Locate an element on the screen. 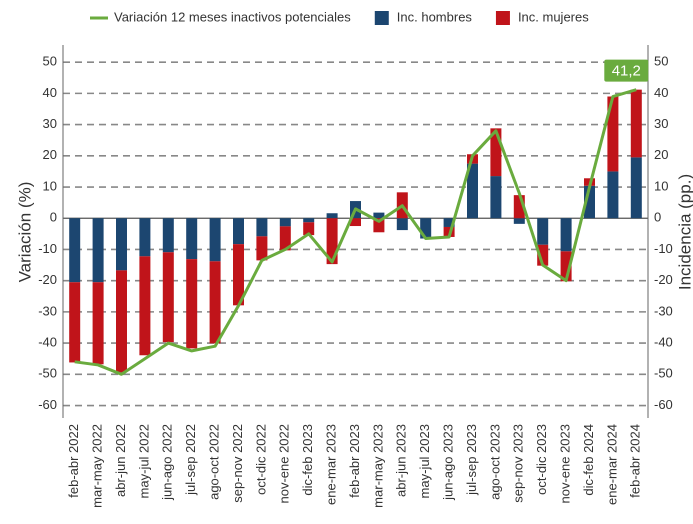 The width and height of the screenshot is (693, 524). x-tick-label: ene-mar 2023 is located at coordinates (331, 464).